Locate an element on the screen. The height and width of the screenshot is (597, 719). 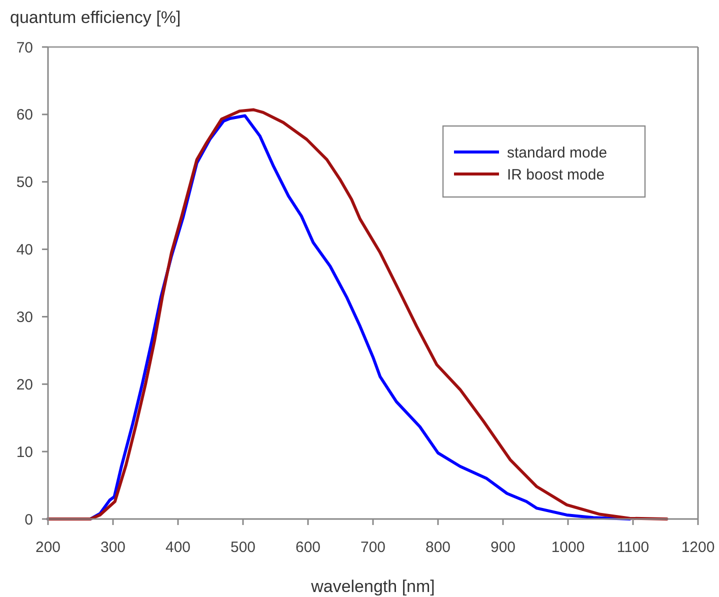
x-tick-label: 900 is located at coordinates (503, 547).